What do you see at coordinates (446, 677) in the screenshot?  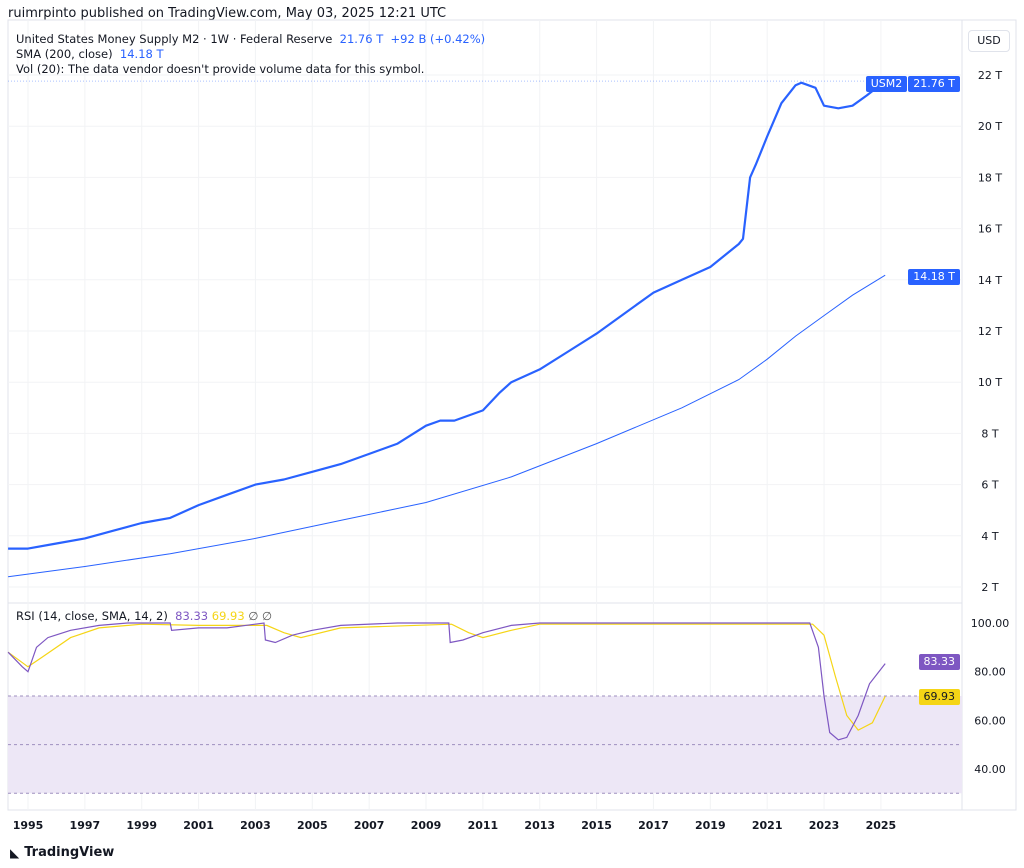 I see `rsi-sma-line` at bounding box center [446, 677].